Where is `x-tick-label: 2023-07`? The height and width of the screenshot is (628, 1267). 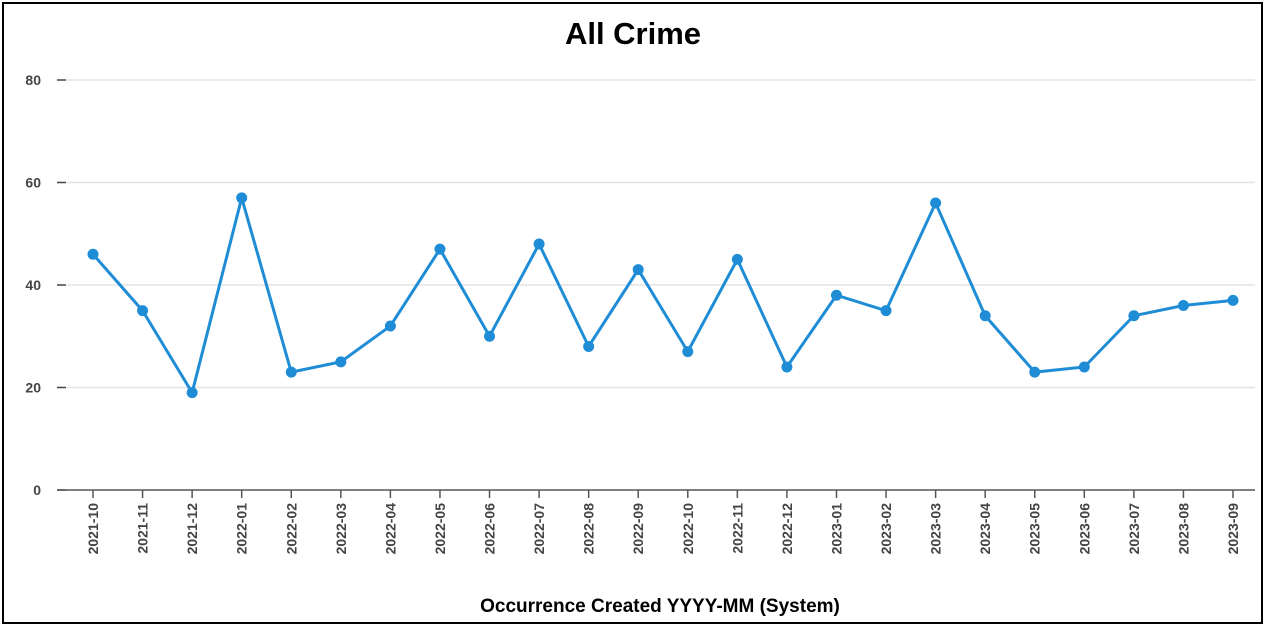 x-tick-label: 2023-07 is located at coordinates (1134, 529).